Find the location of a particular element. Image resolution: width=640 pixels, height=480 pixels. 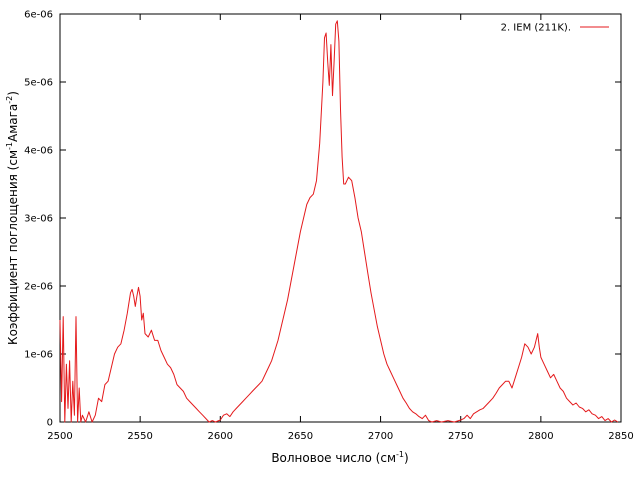

y-tick-label: 4e-06 is located at coordinates (38, 151).